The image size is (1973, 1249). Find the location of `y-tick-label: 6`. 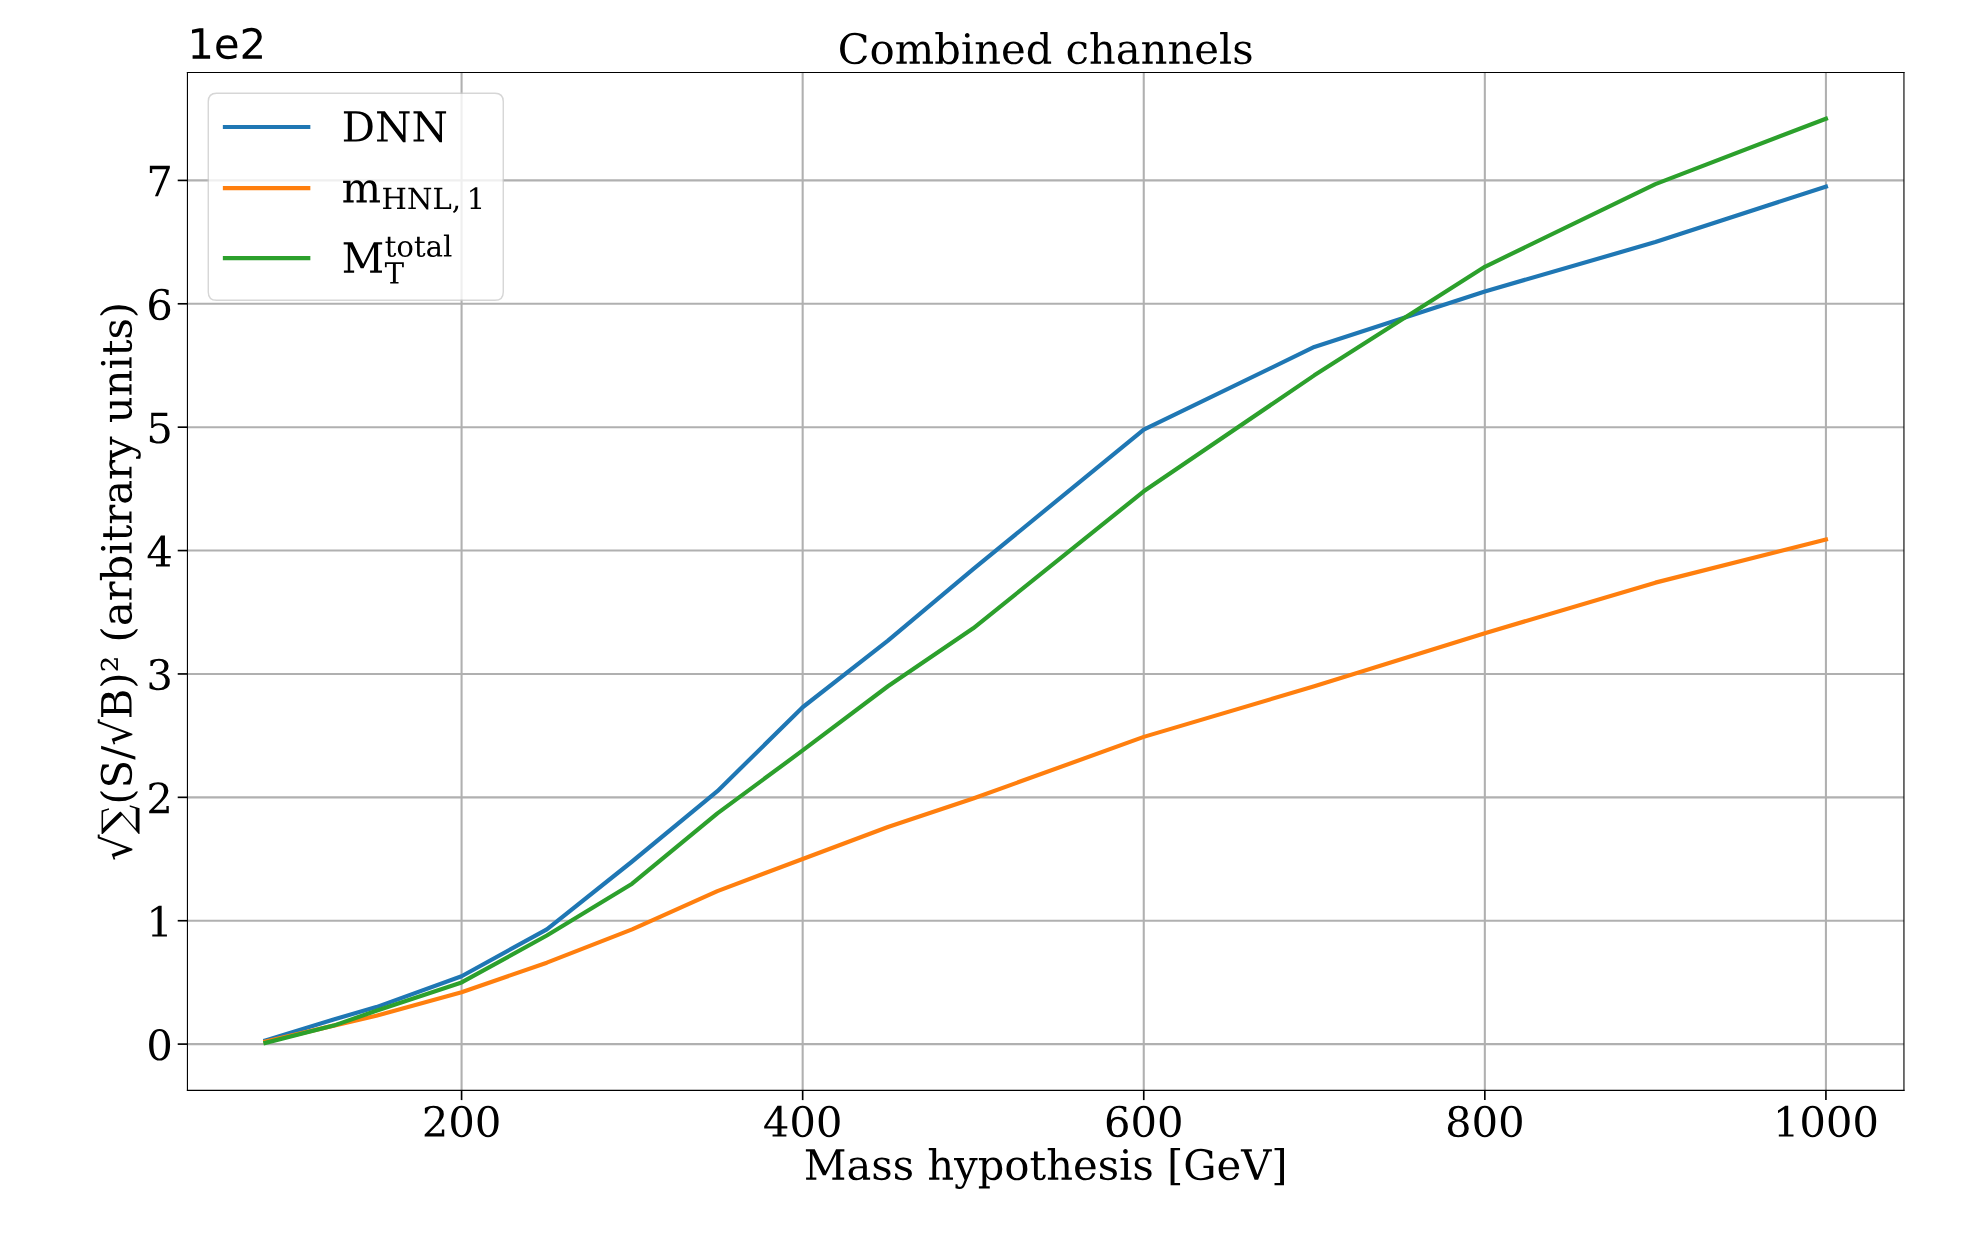

y-tick-label: 6 is located at coordinates (160, 304).